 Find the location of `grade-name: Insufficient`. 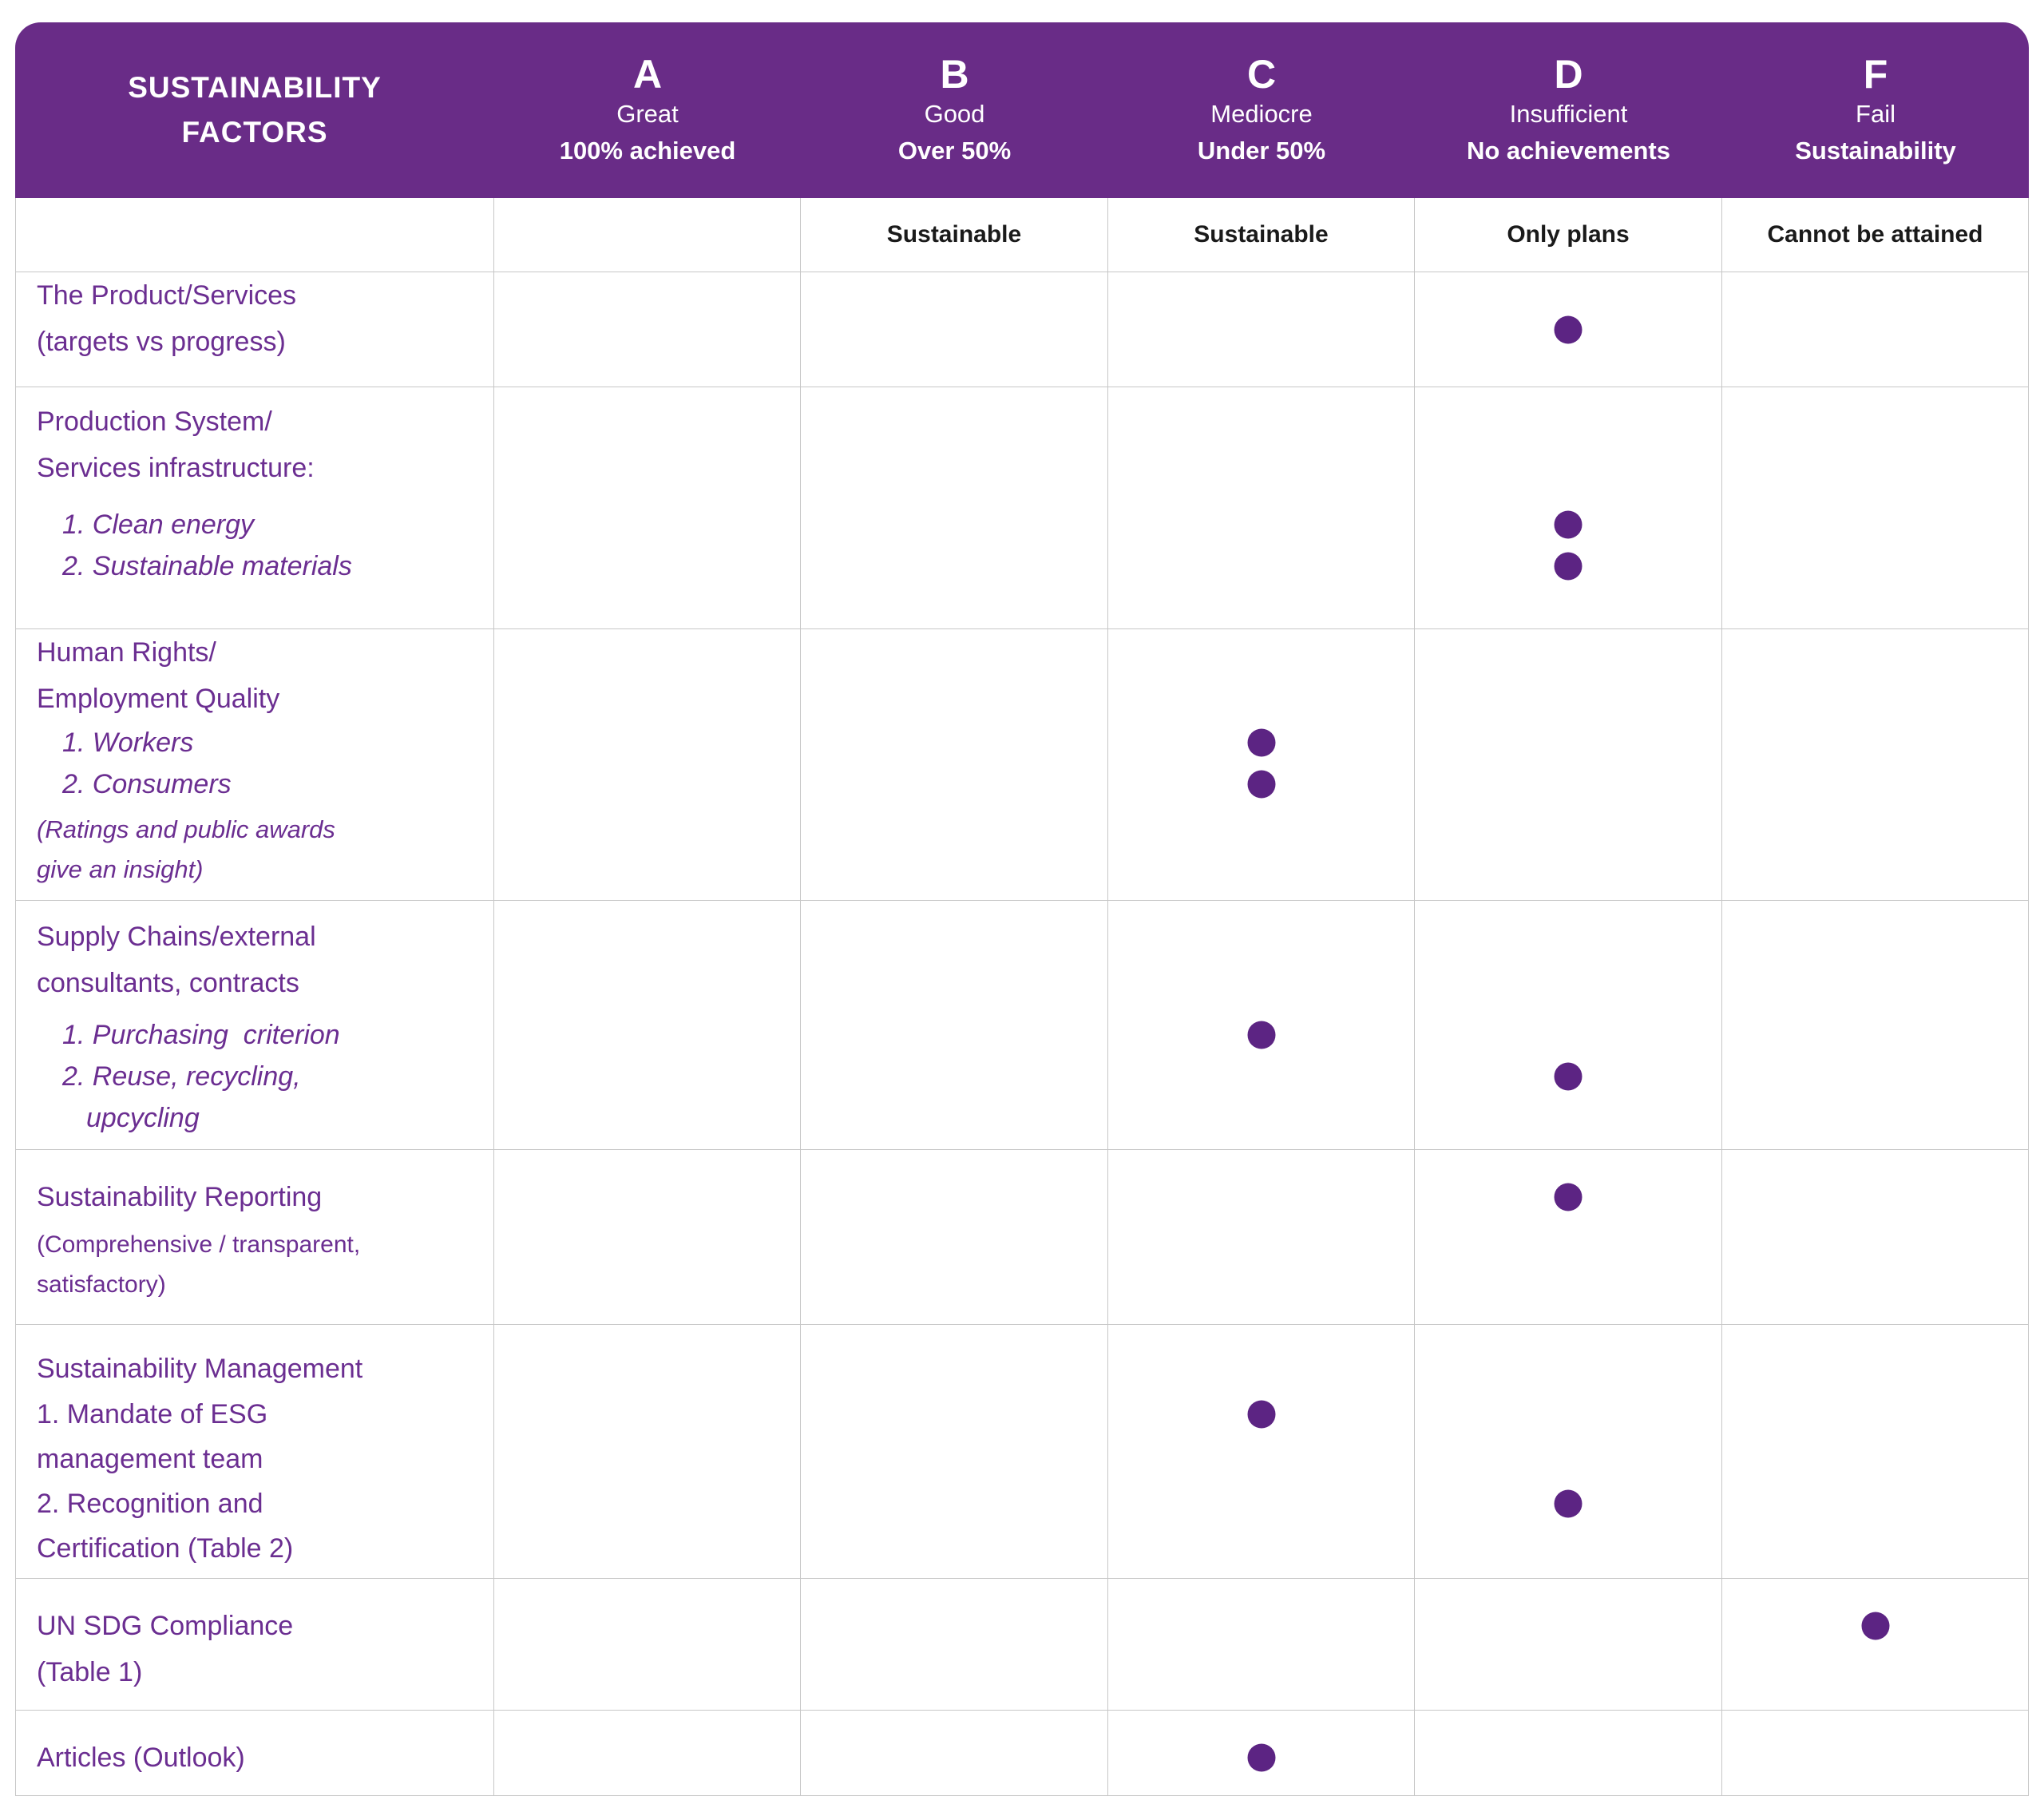

grade-name: Insufficient is located at coordinates (1568, 114).